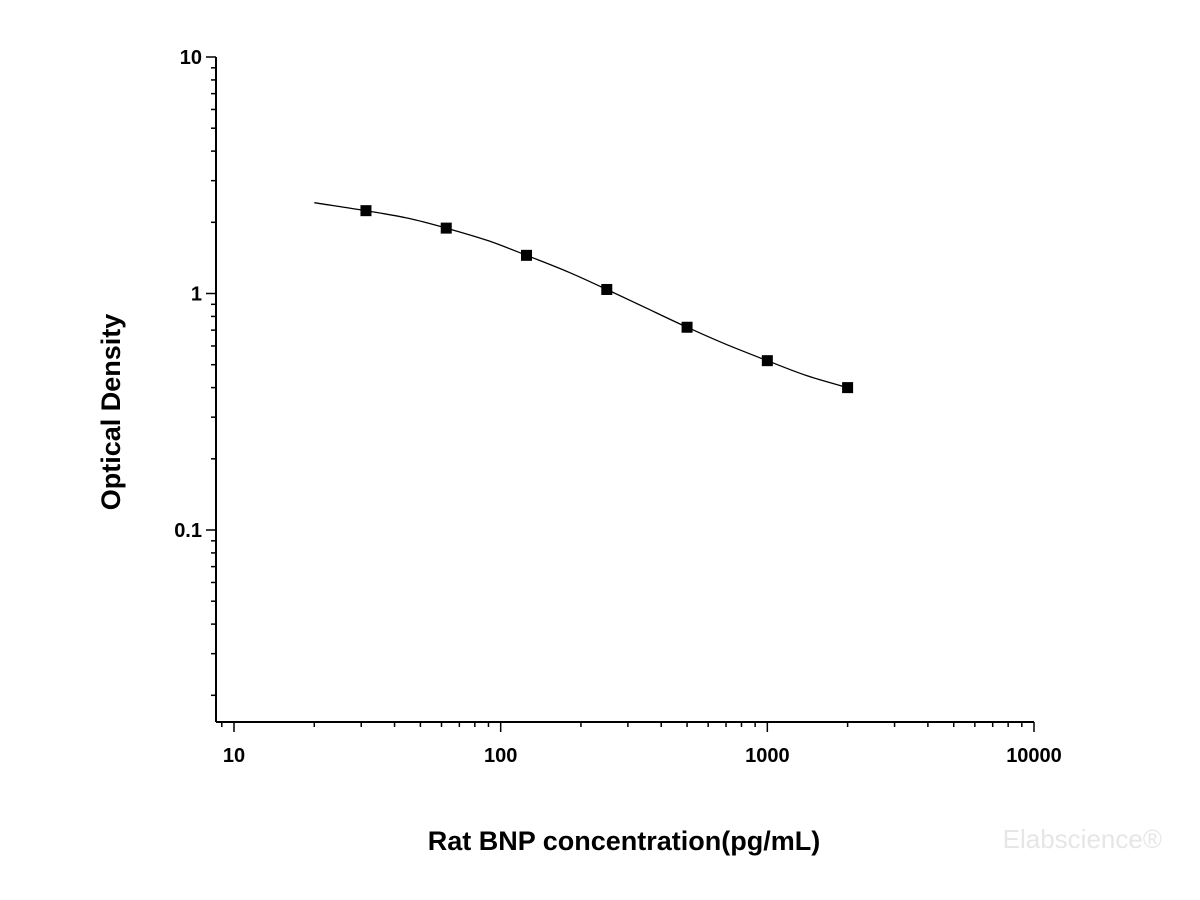 The height and width of the screenshot is (900, 1200). Describe the element at coordinates (500, 756) in the screenshot. I see `x-tick-label: 100` at that location.